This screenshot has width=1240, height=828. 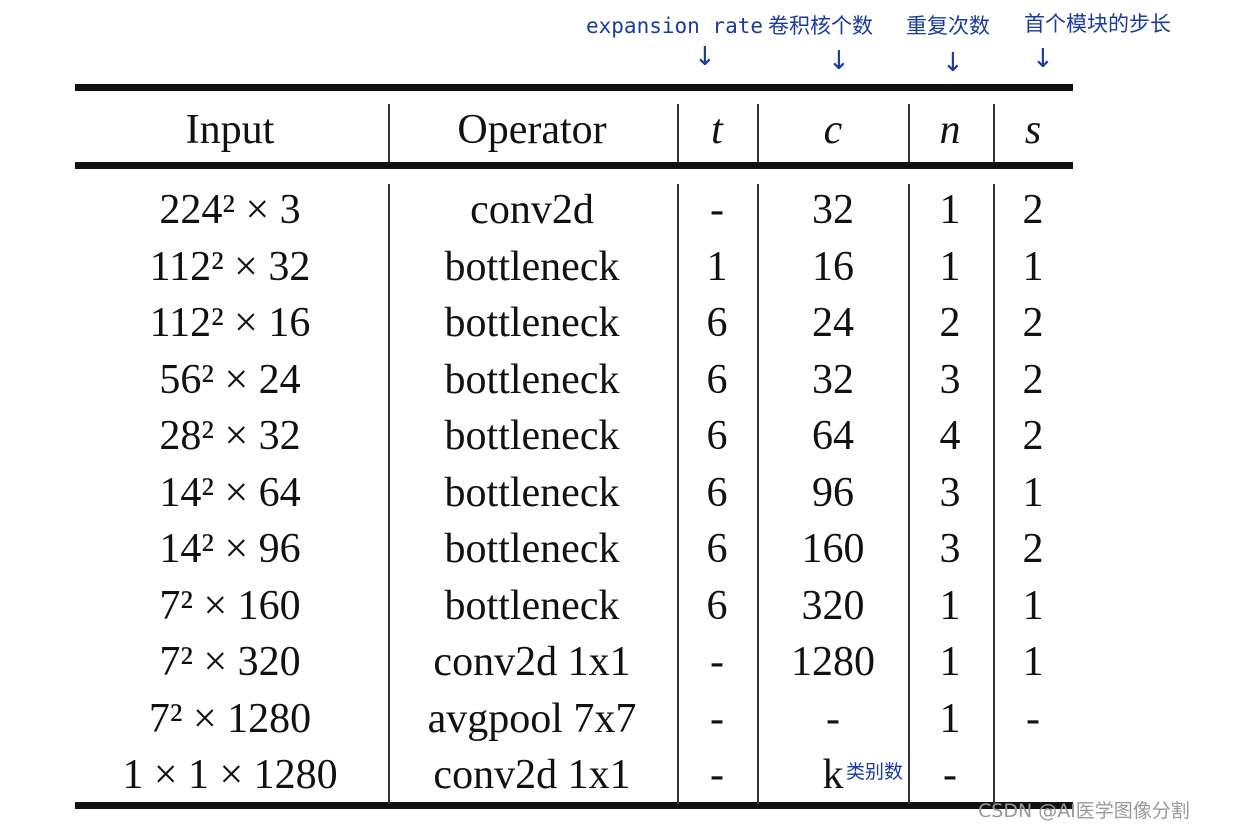 I want to click on bottom-rule, so click(x=574, y=805).